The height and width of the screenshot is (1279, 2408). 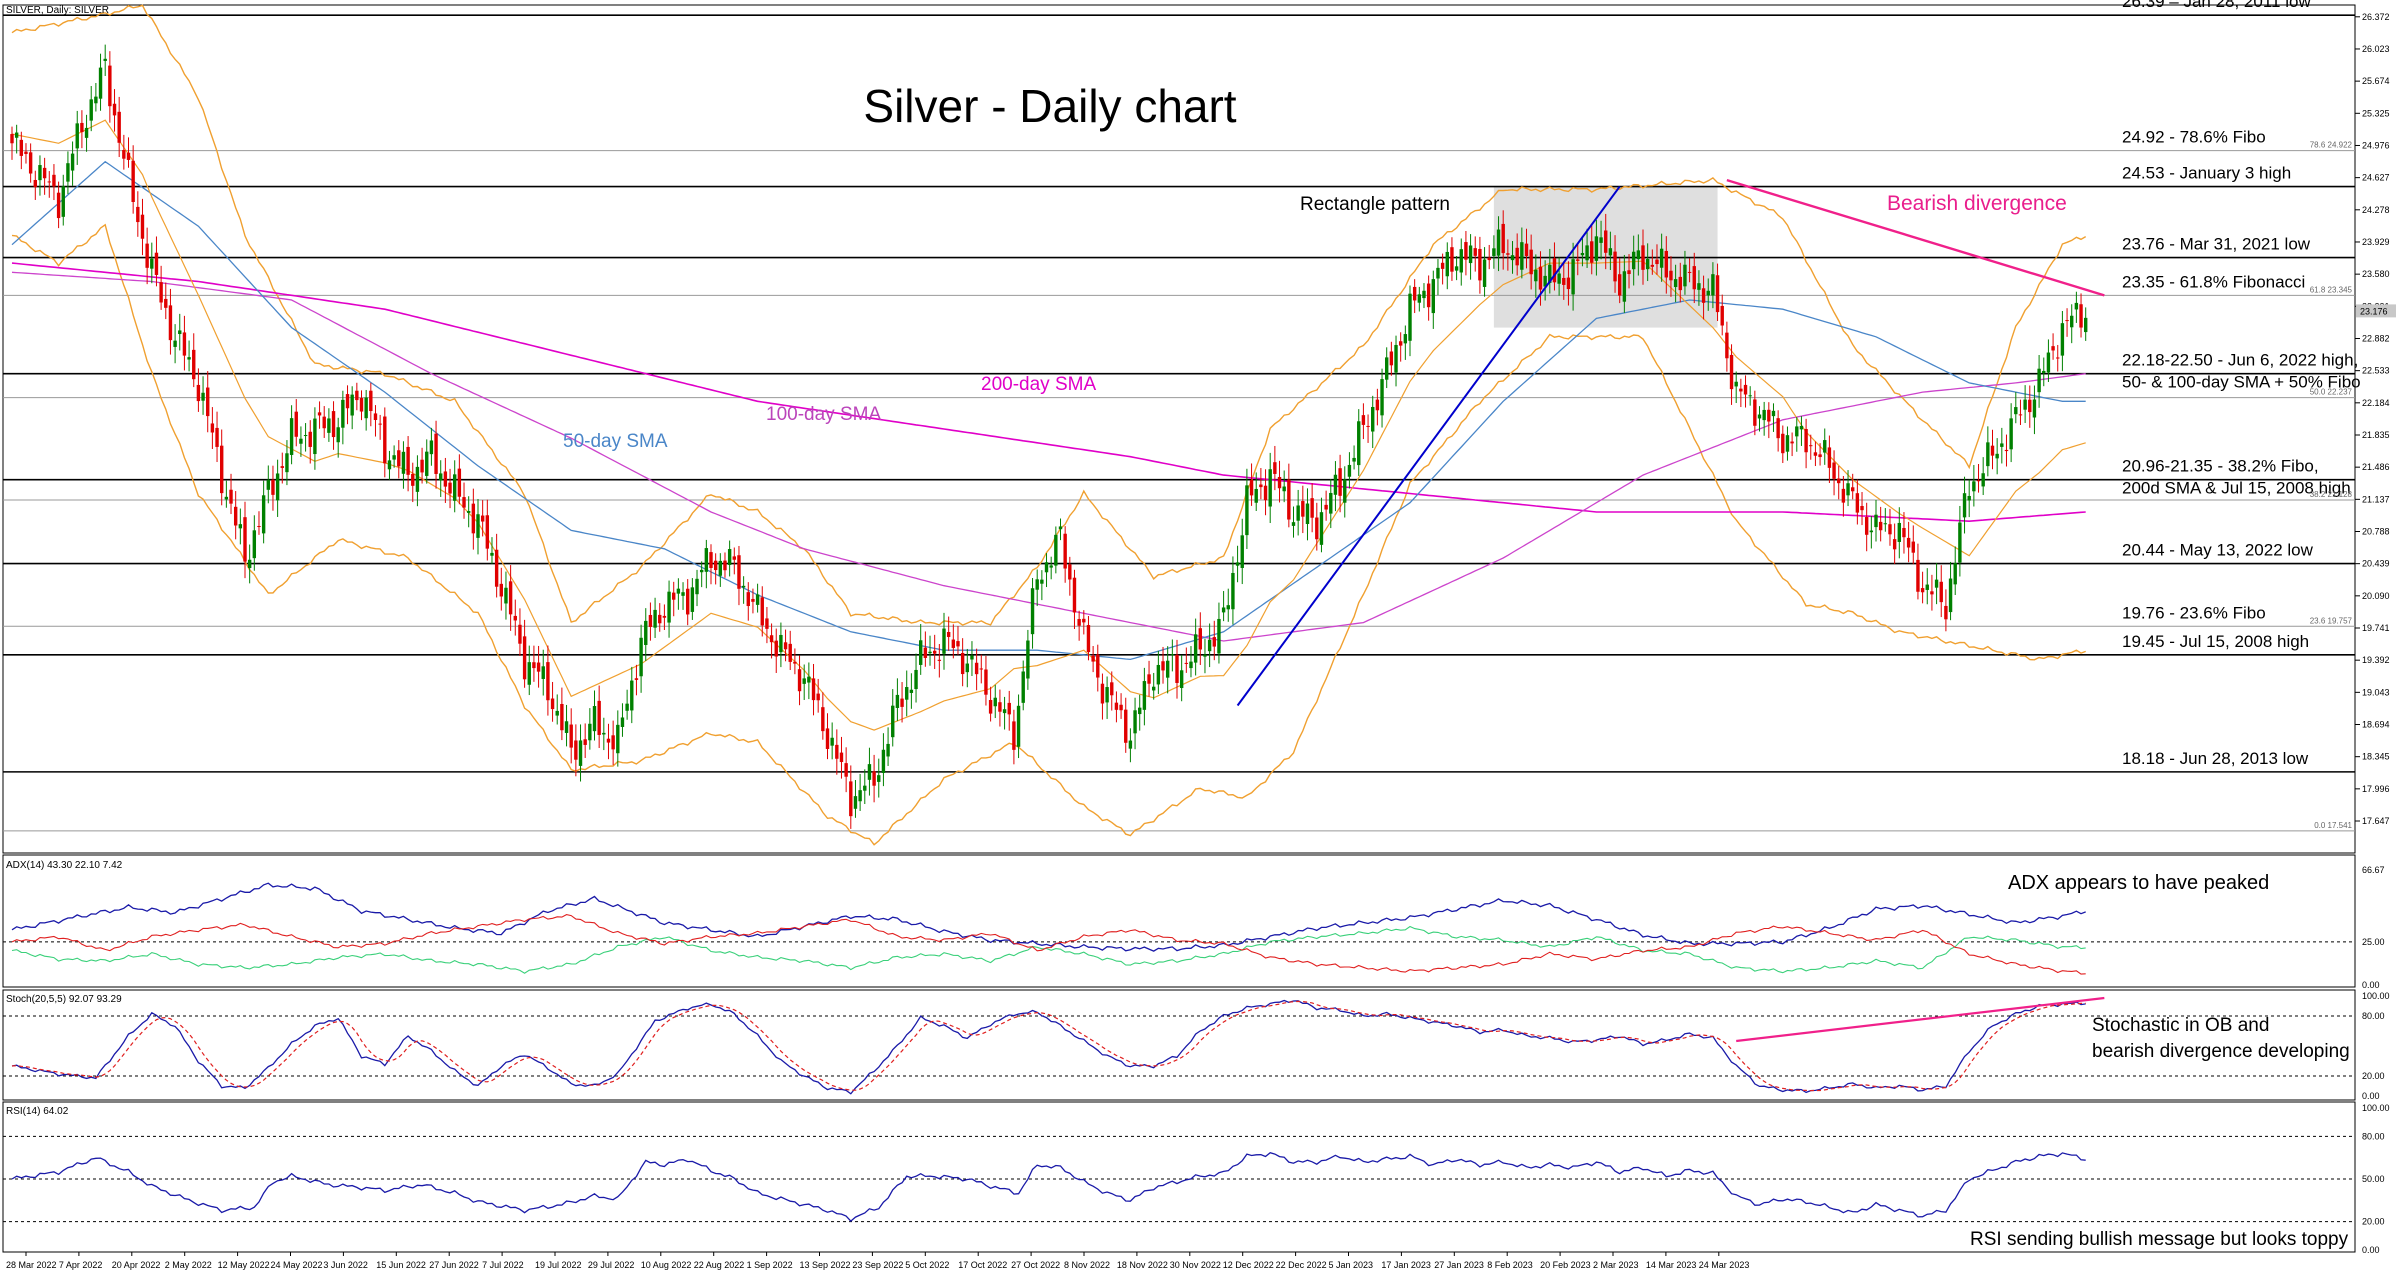 What do you see at coordinates (1048, 949) in the screenshot?
I see `plus-di-line` at bounding box center [1048, 949].